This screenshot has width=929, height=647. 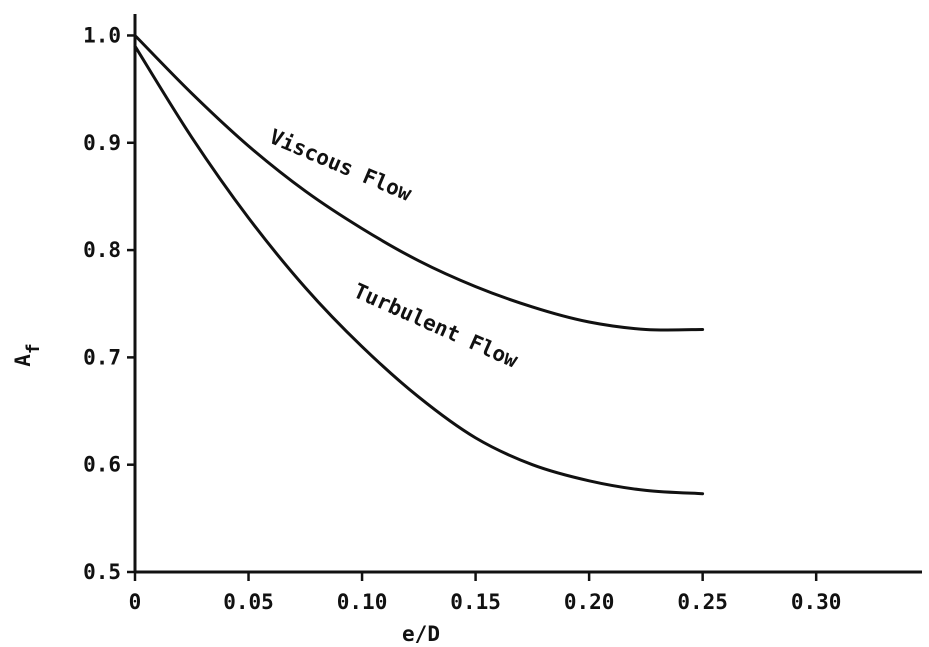 I want to click on y-tick-label: 0.9, so click(x=102, y=143).